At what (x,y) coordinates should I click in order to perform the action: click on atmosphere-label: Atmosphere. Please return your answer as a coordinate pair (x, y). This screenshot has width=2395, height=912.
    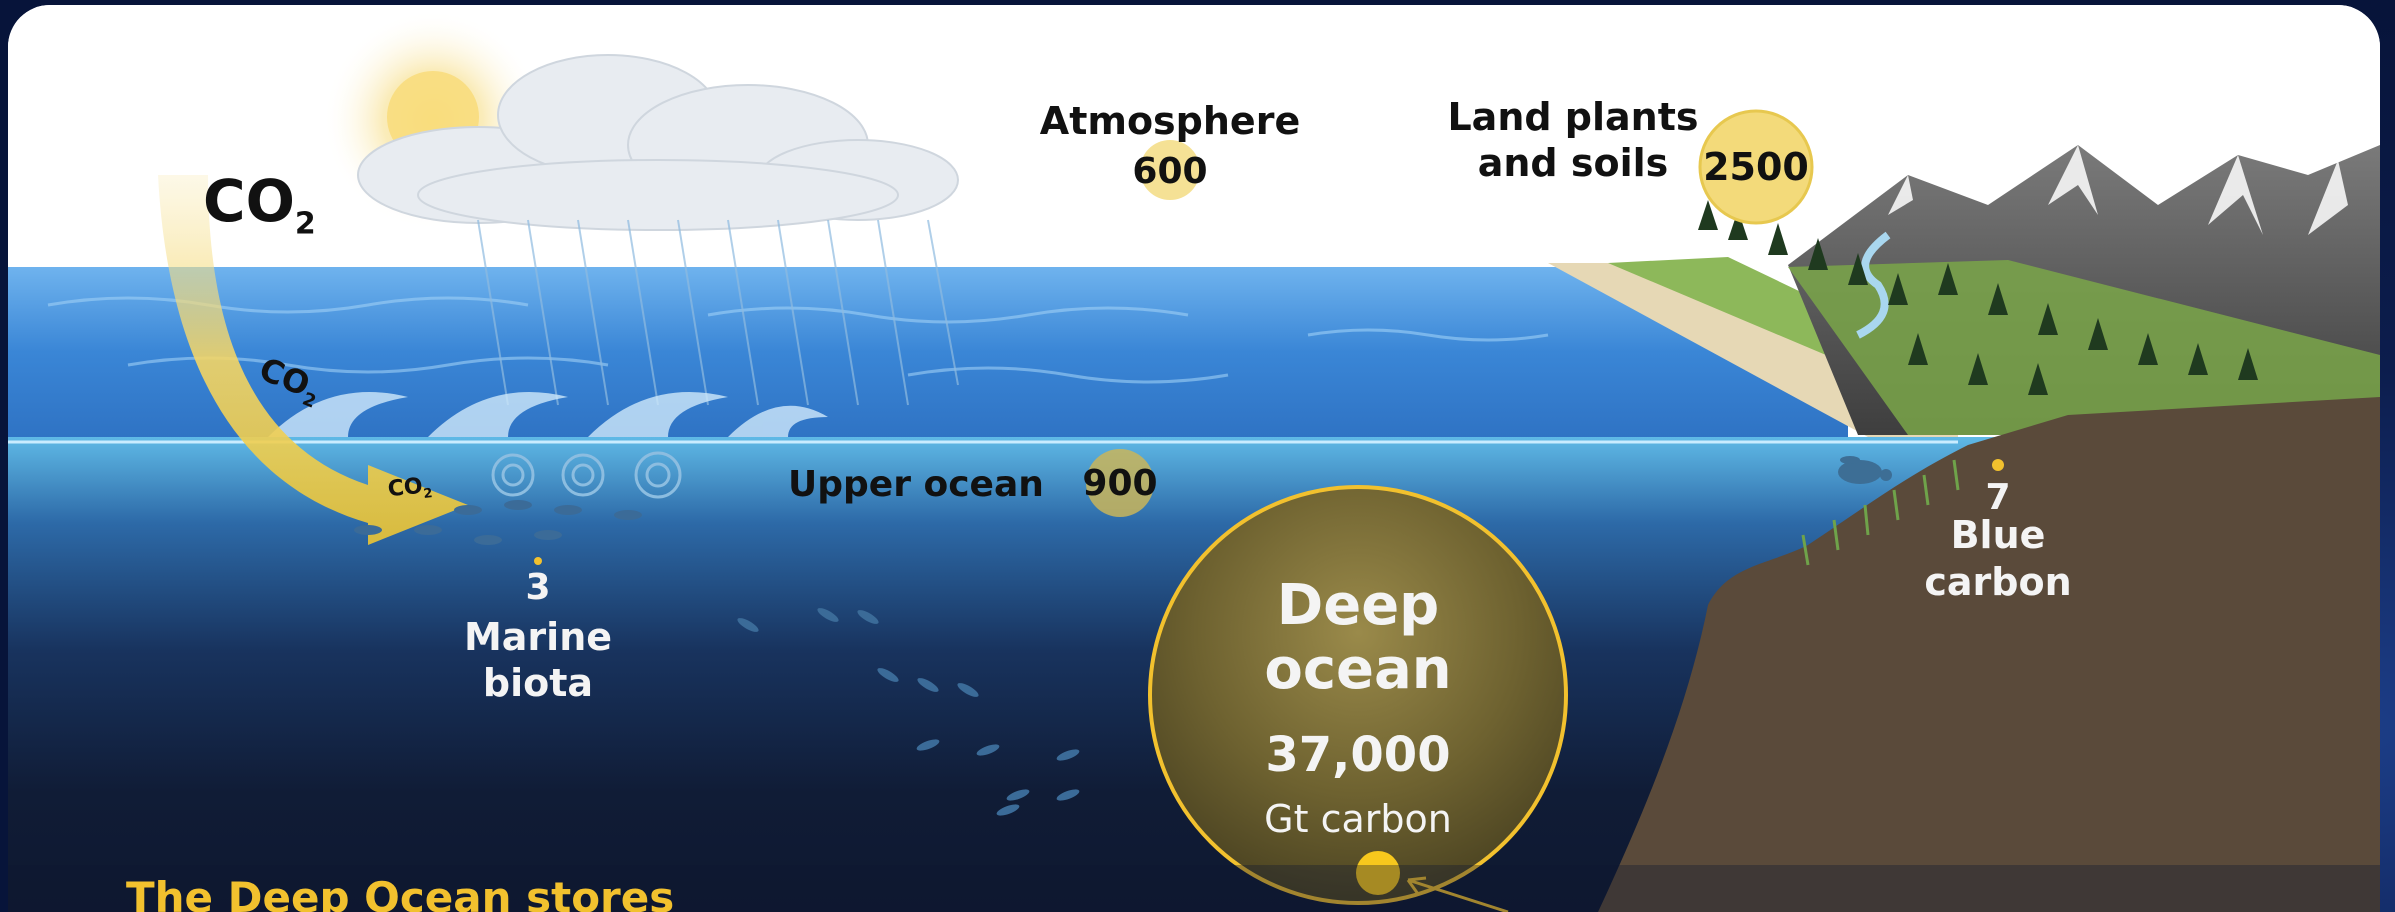
    Looking at the image, I should click on (1170, 121).